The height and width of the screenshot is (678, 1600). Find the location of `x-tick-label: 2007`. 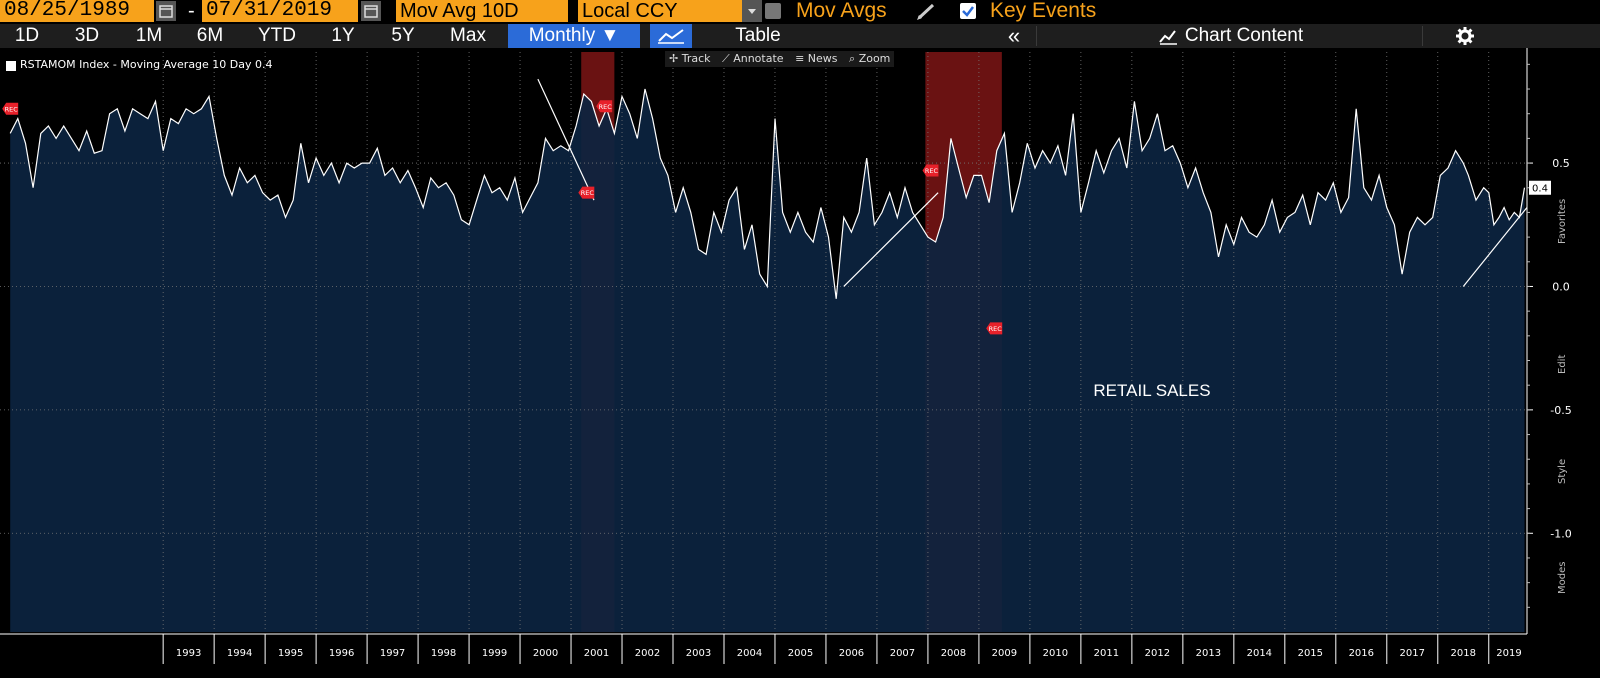

x-tick-label: 2007 is located at coordinates (902, 653).